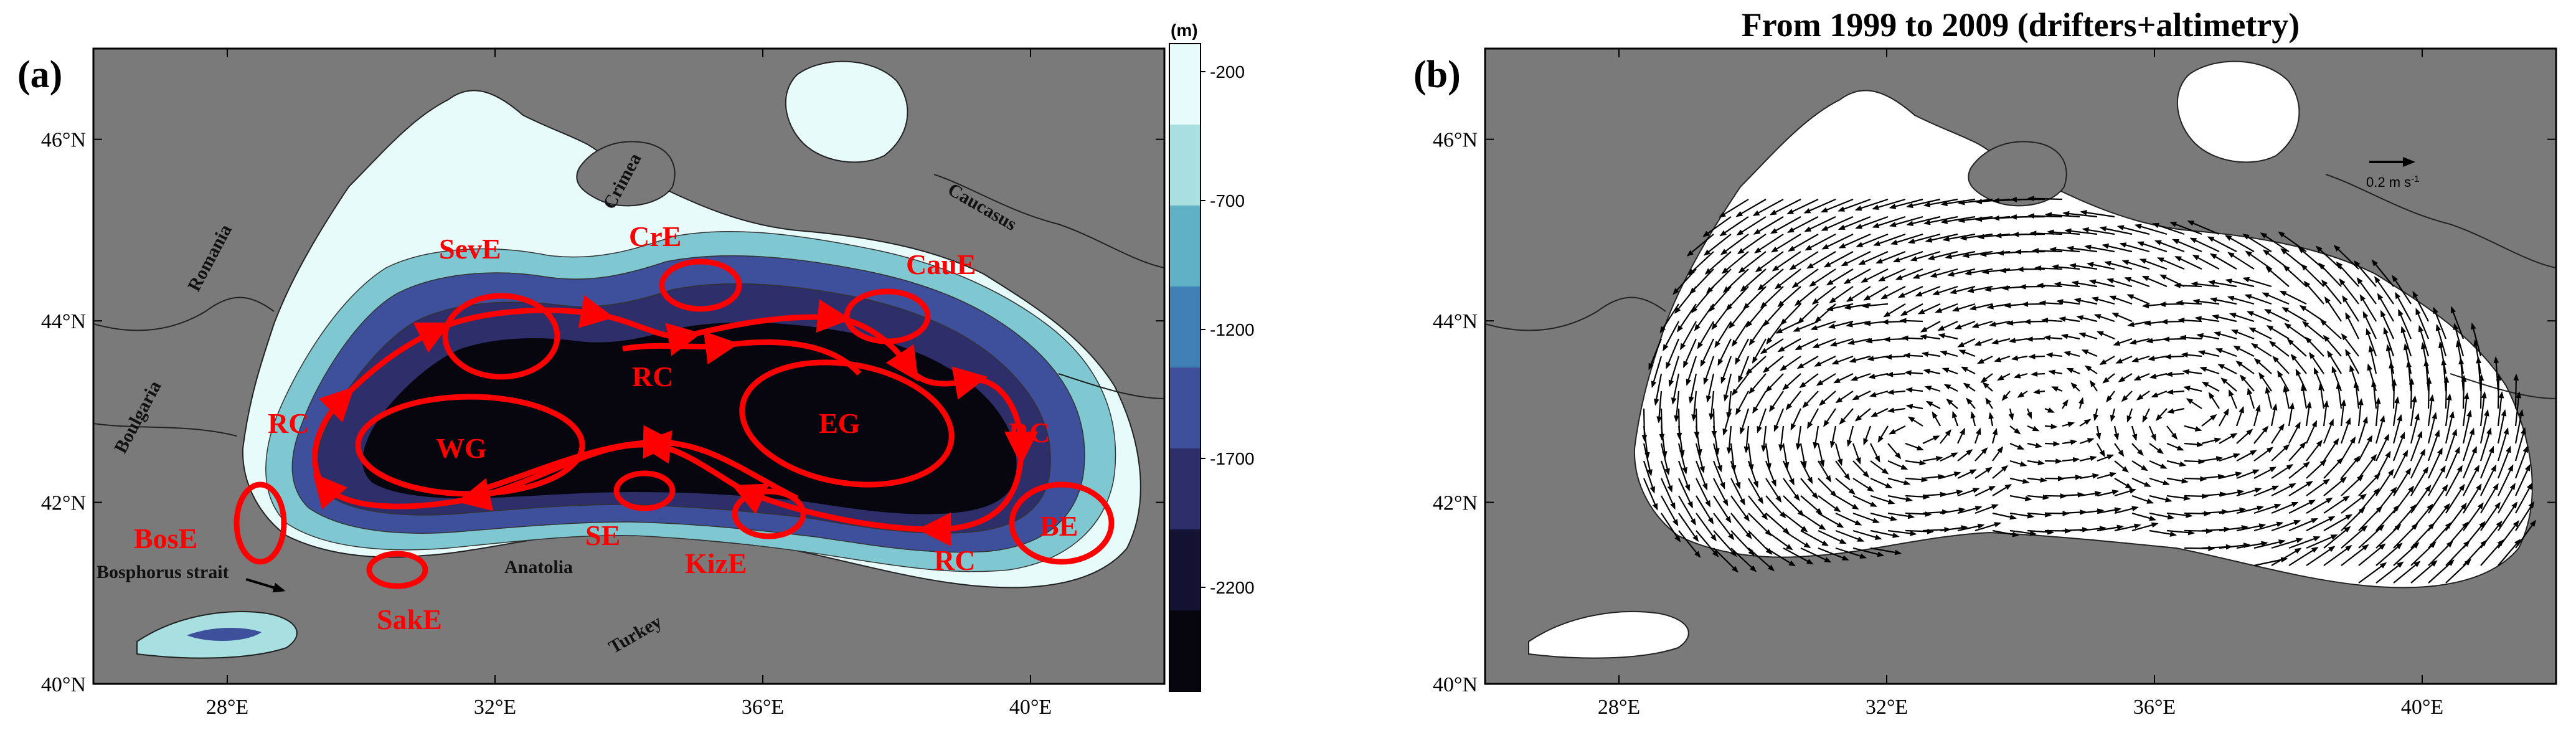 This screenshot has height=753, width=2576. I want to click on rim-current-path, so click(668, 419).